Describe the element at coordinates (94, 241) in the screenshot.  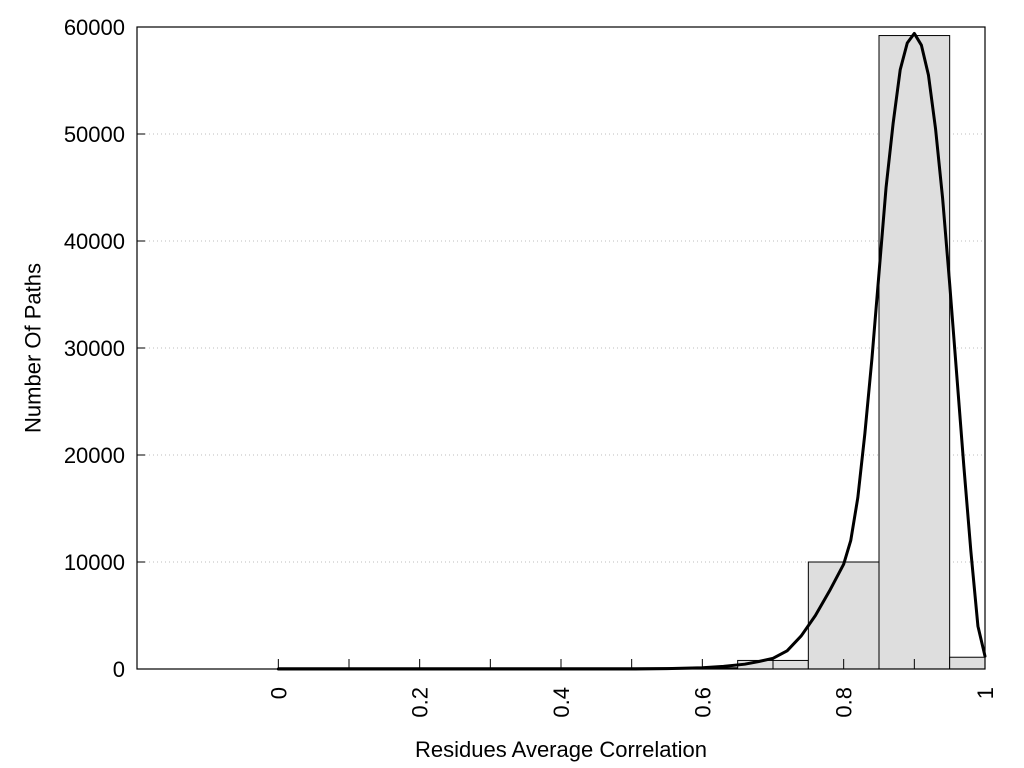
I see `y-tick-label: 40000` at that location.